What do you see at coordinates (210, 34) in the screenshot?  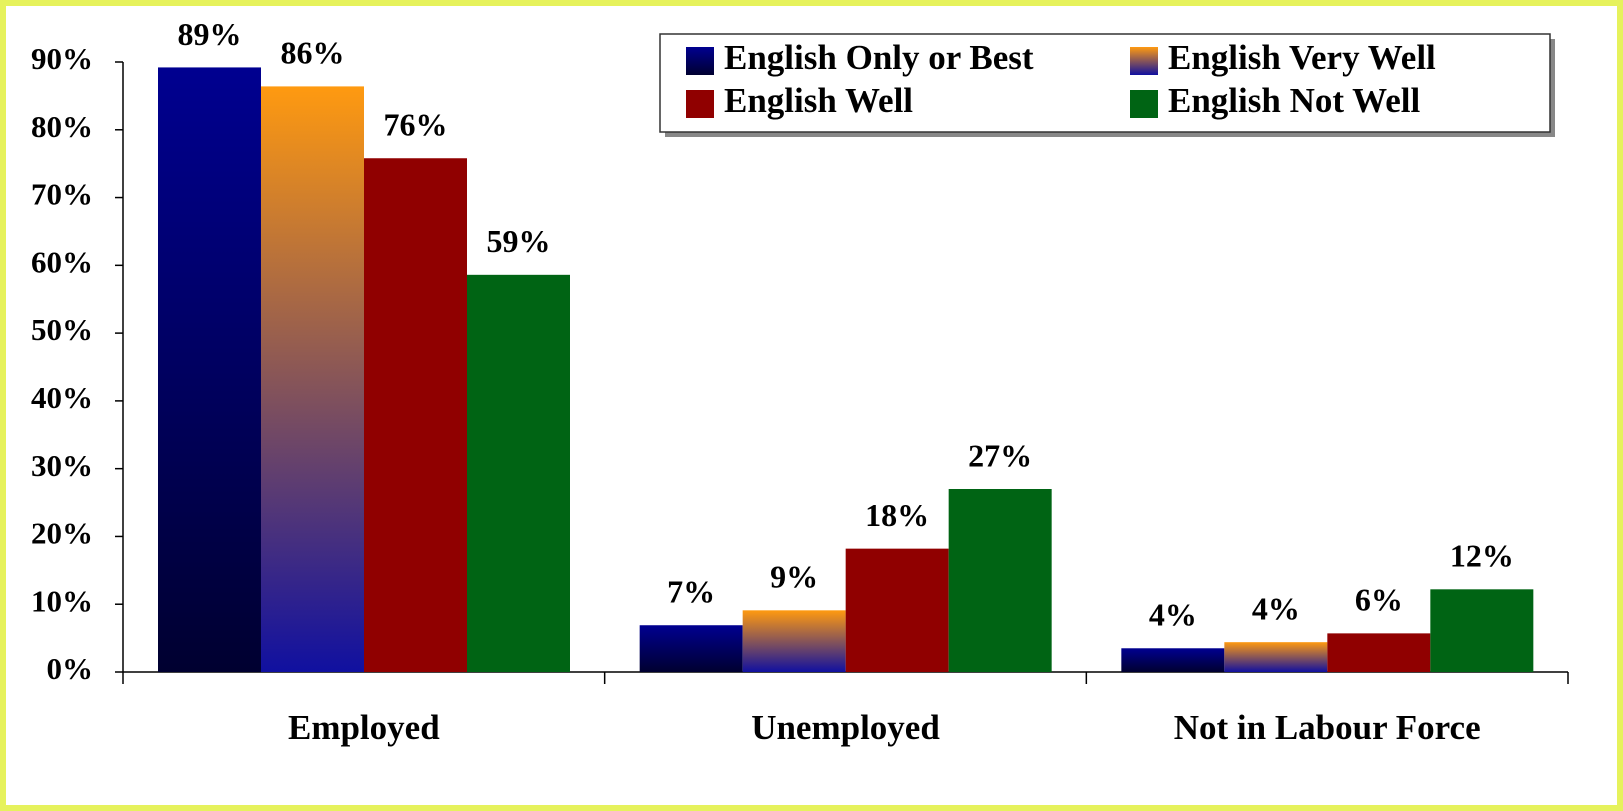 I see `value-label: 89%` at bounding box center [210, 34].